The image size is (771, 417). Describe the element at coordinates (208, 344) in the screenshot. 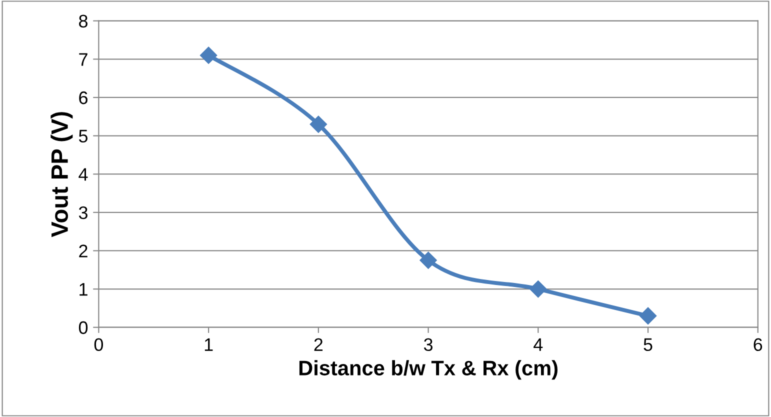

I see `x-tick-label: 1` at that location.